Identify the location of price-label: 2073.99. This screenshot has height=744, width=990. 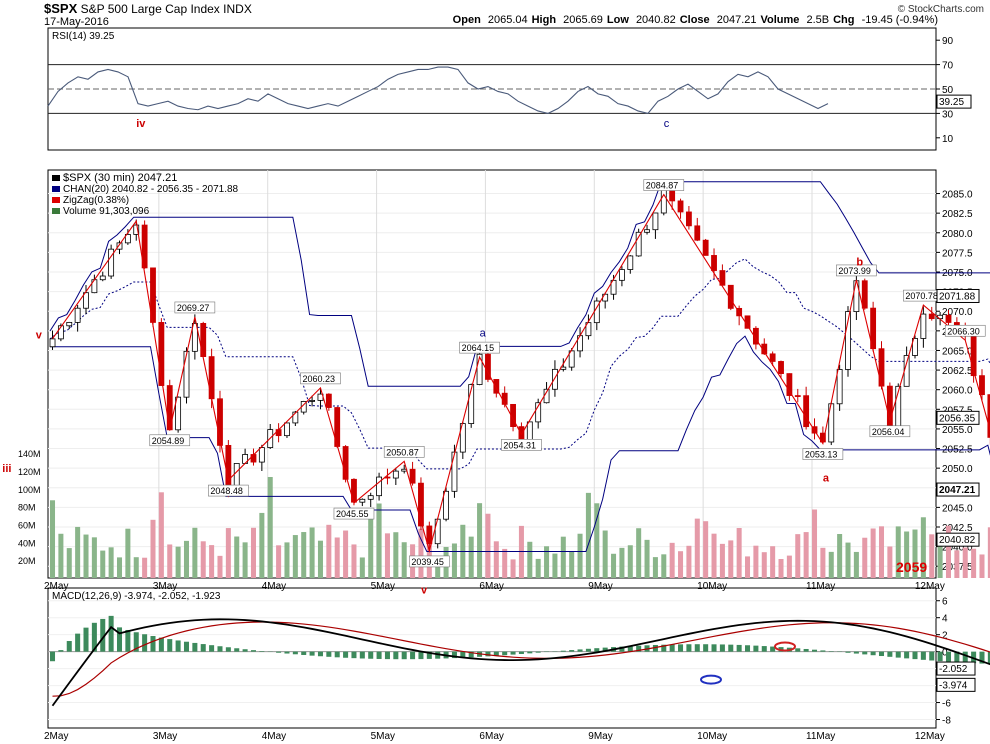
(854, 271).